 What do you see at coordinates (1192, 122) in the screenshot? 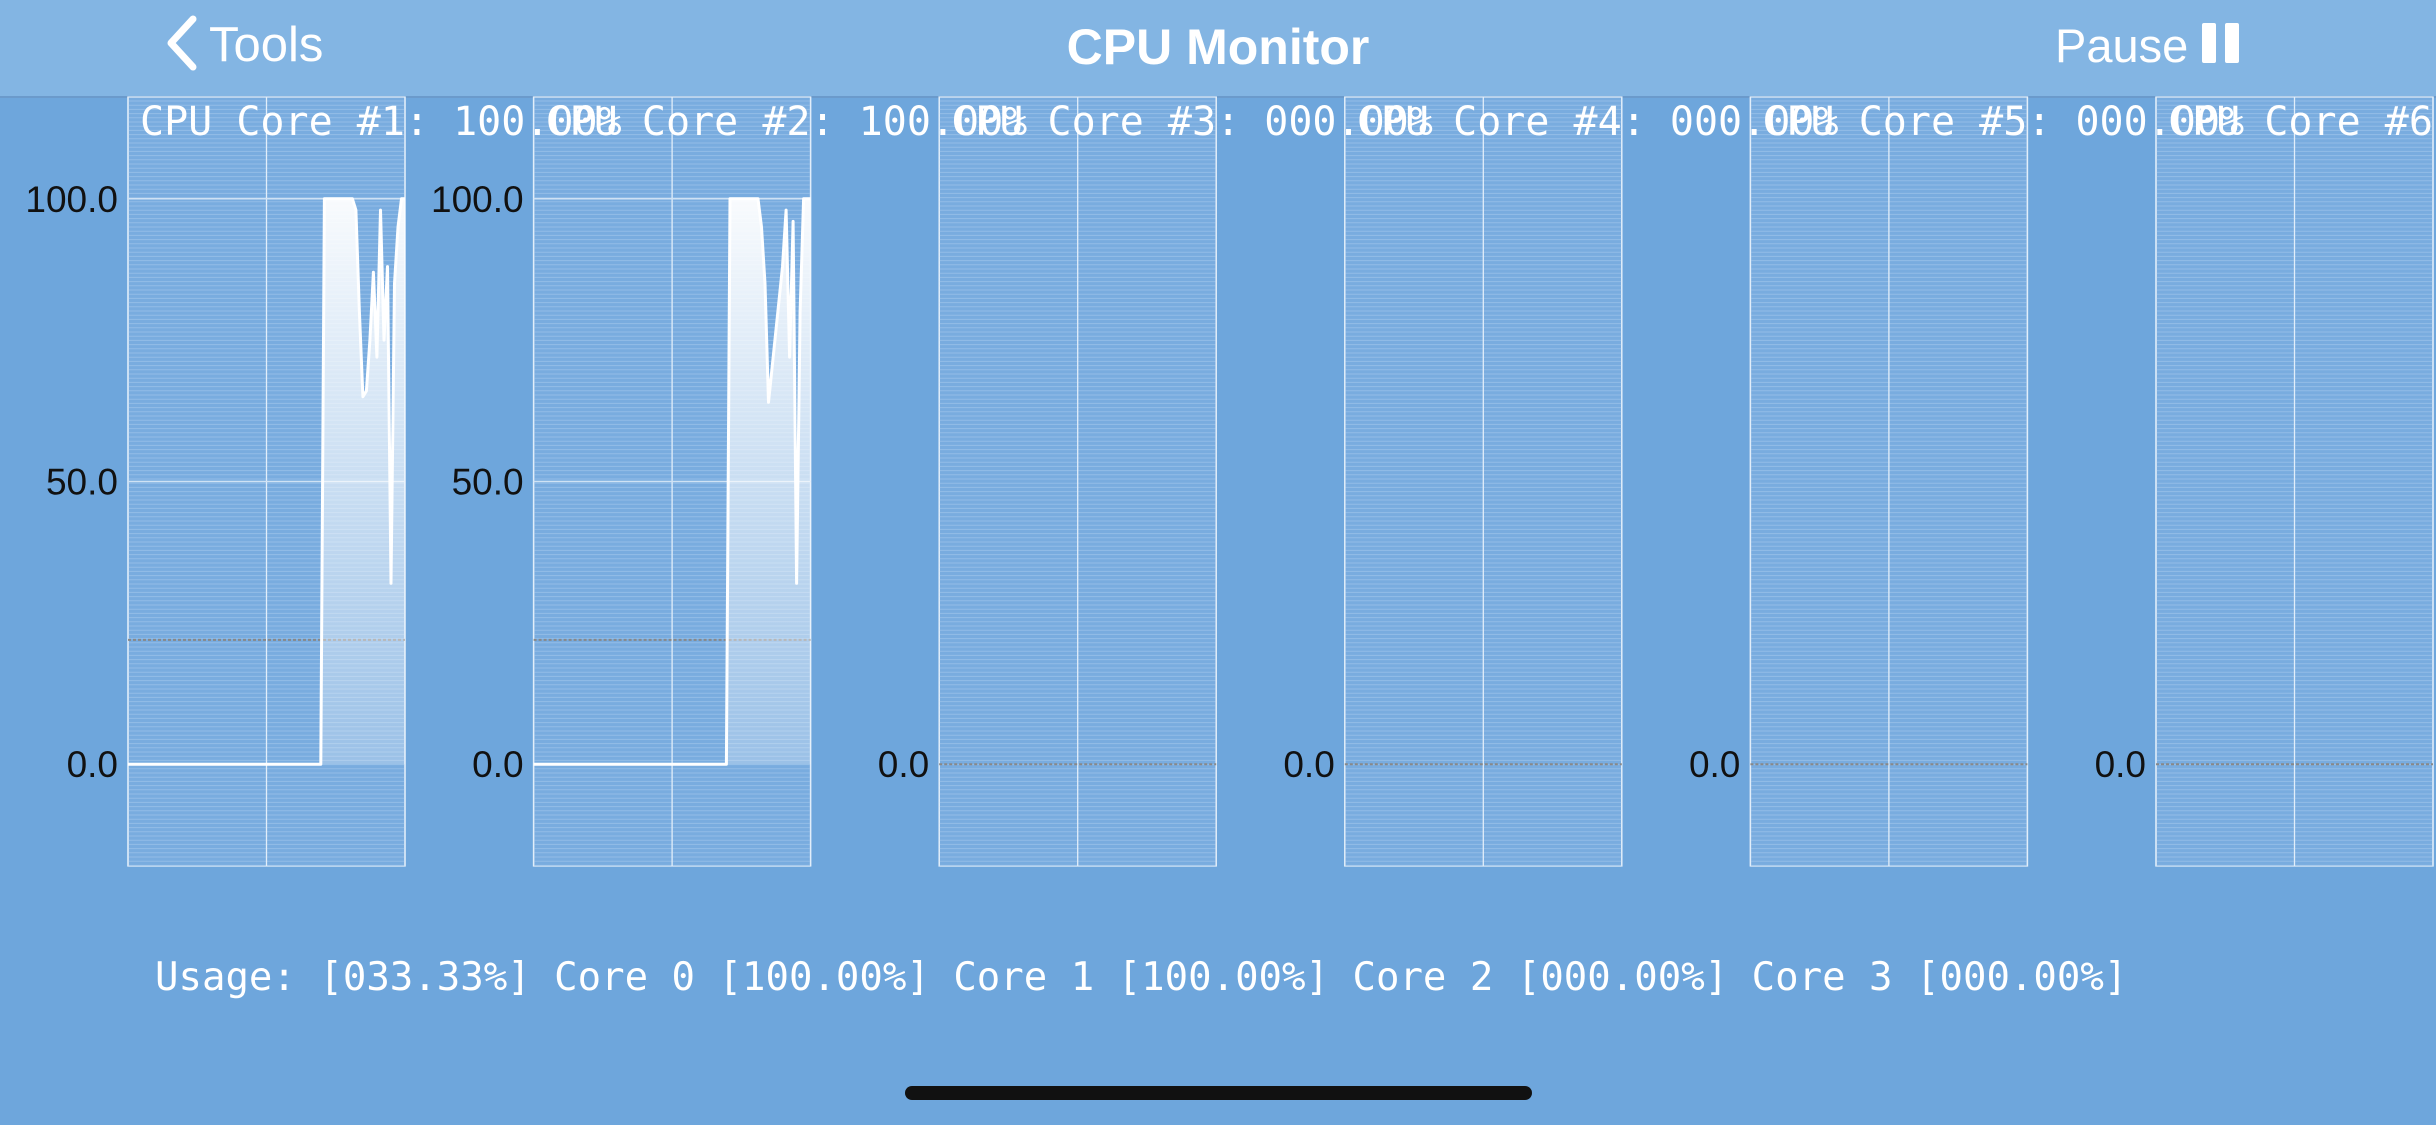
I see `core-title-label: CPU Core #3: 000.00%` at bounding box center [1192, 122].